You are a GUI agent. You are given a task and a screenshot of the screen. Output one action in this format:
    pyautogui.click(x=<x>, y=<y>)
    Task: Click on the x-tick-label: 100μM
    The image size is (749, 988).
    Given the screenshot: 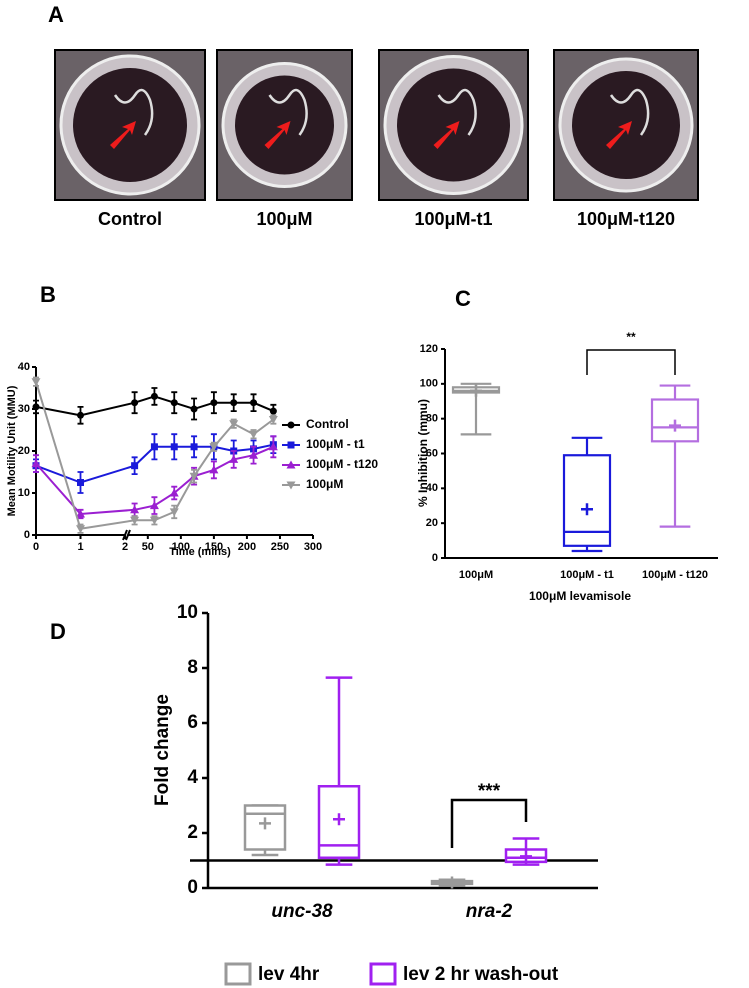 What is the action you would take?
    pyautogui.click(x=476, y=575)
    